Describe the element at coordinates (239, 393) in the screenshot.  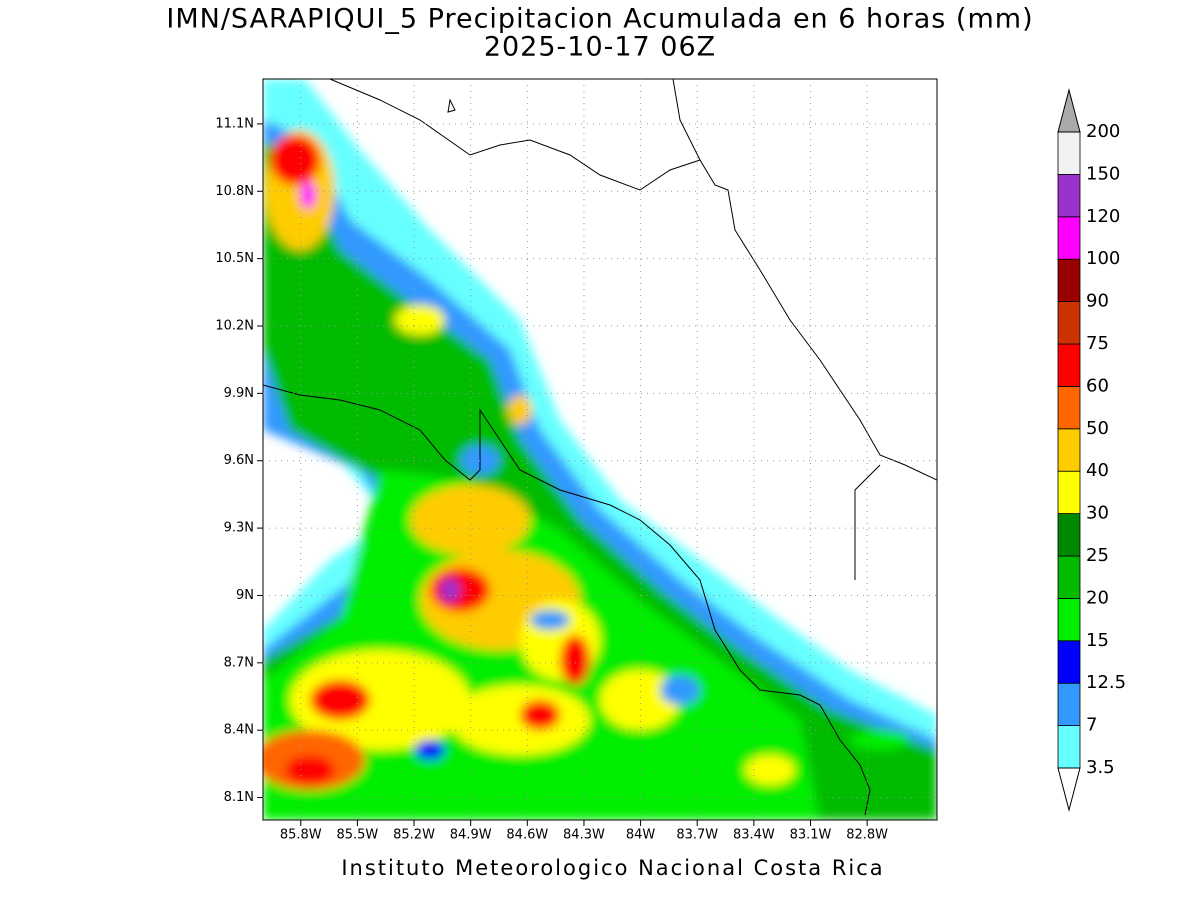
I see `y-tick-label: 9.9N` at that location.